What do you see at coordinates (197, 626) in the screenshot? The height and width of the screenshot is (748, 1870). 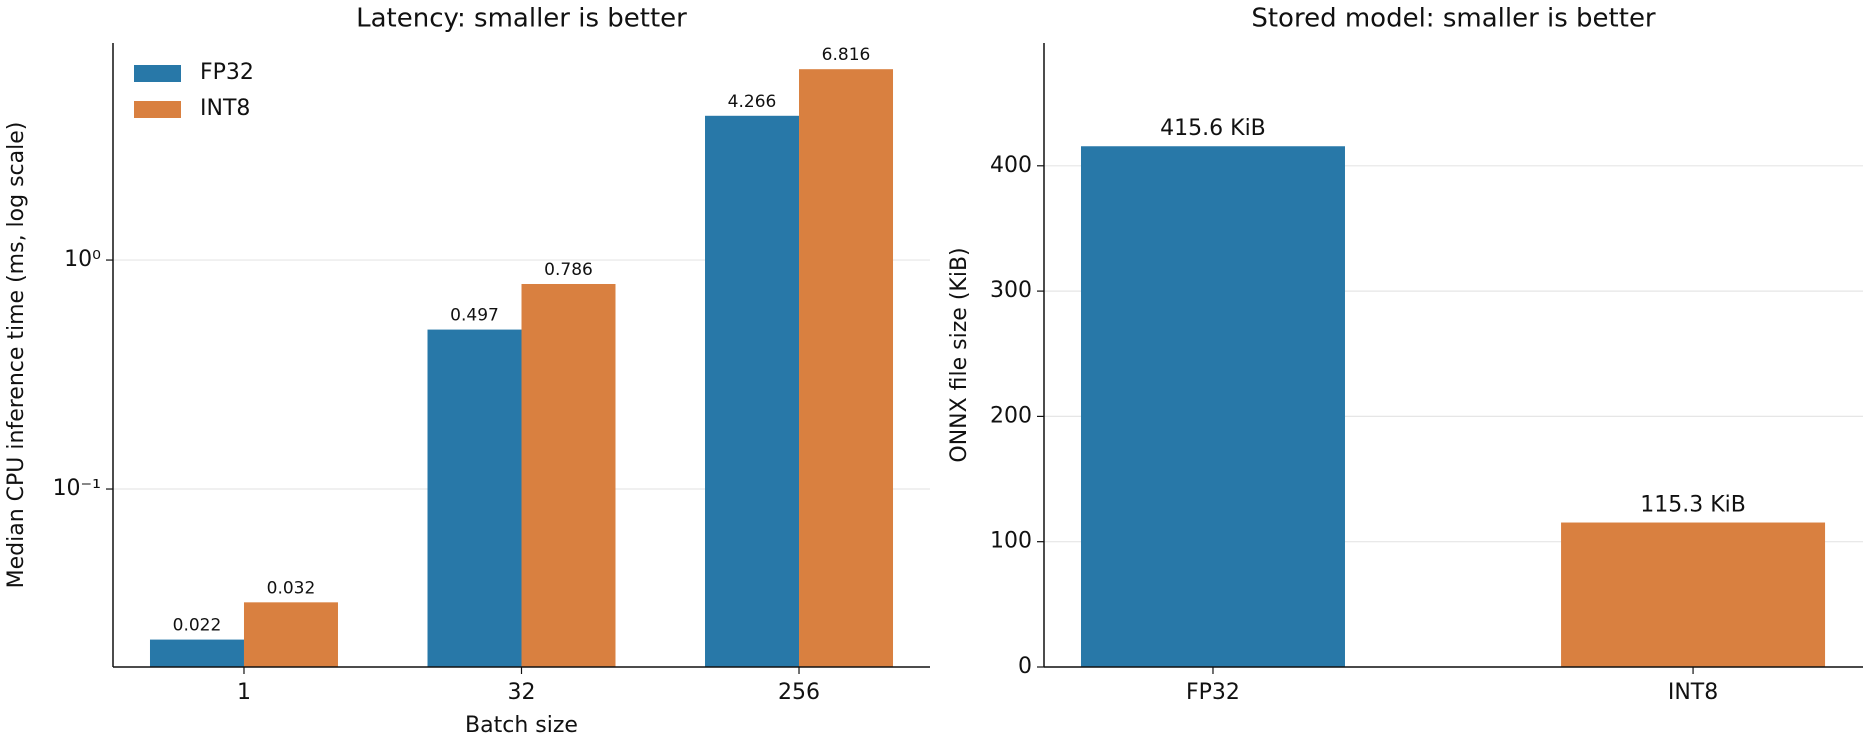 I see `value-label: 0.022` at bounding box center [197, 626].